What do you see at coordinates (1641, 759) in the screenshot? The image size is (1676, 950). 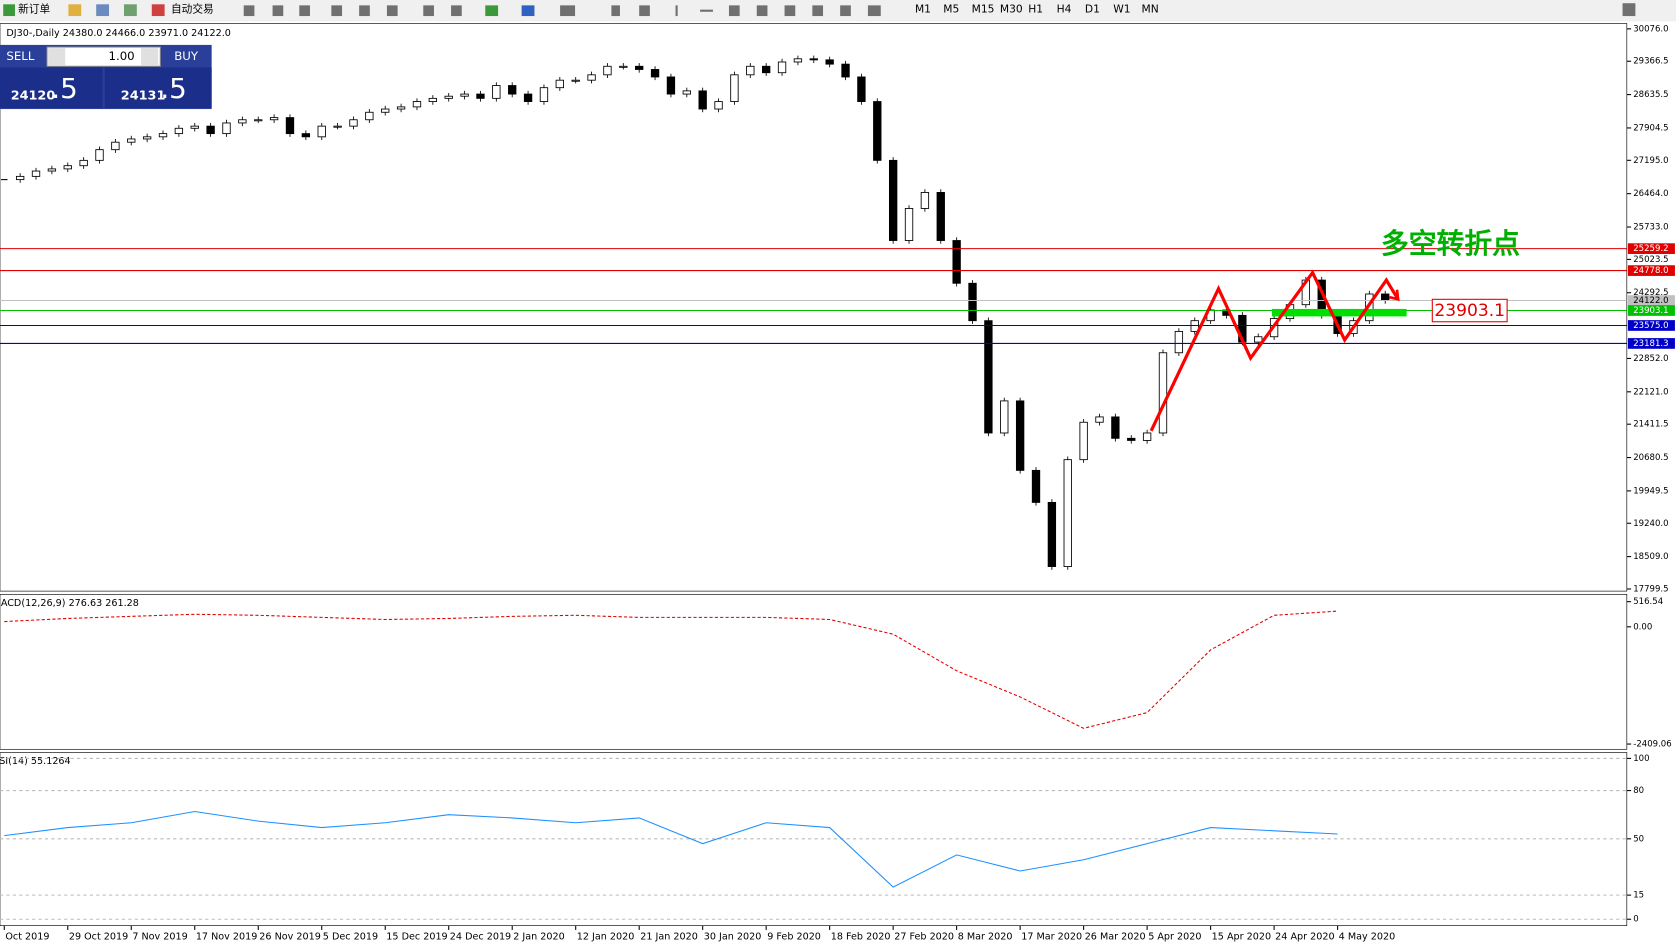 I see `y-tick-label: 100` at bounding box center [1641, 759].